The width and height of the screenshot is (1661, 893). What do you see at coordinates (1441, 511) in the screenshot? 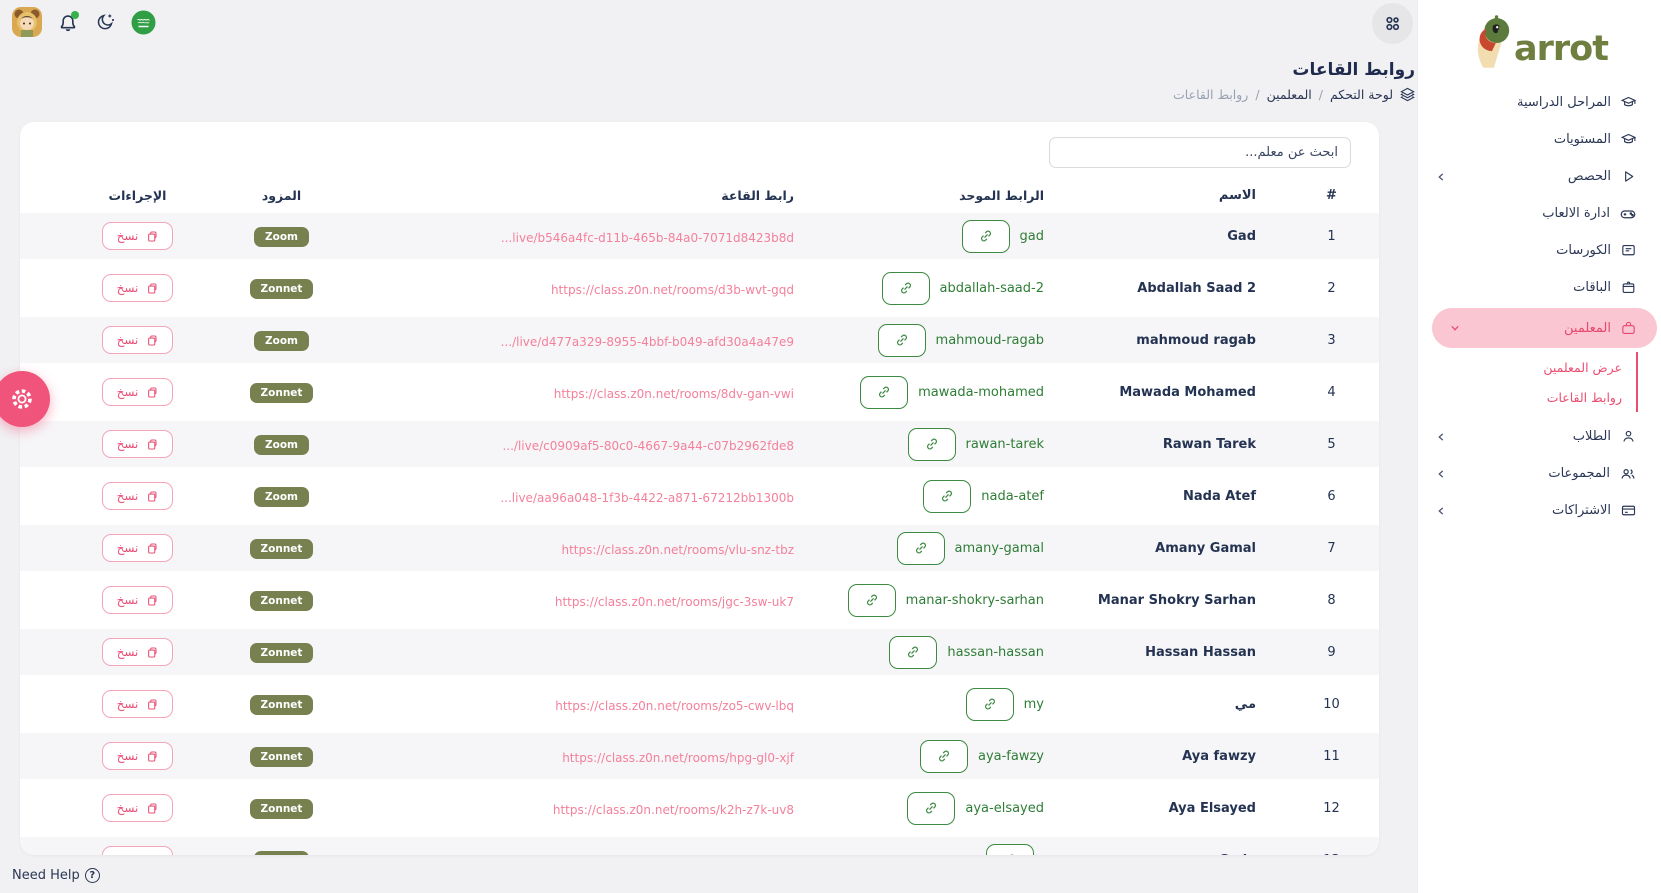
I see `chevron-left-icon` at bounding box center [1441, 511].